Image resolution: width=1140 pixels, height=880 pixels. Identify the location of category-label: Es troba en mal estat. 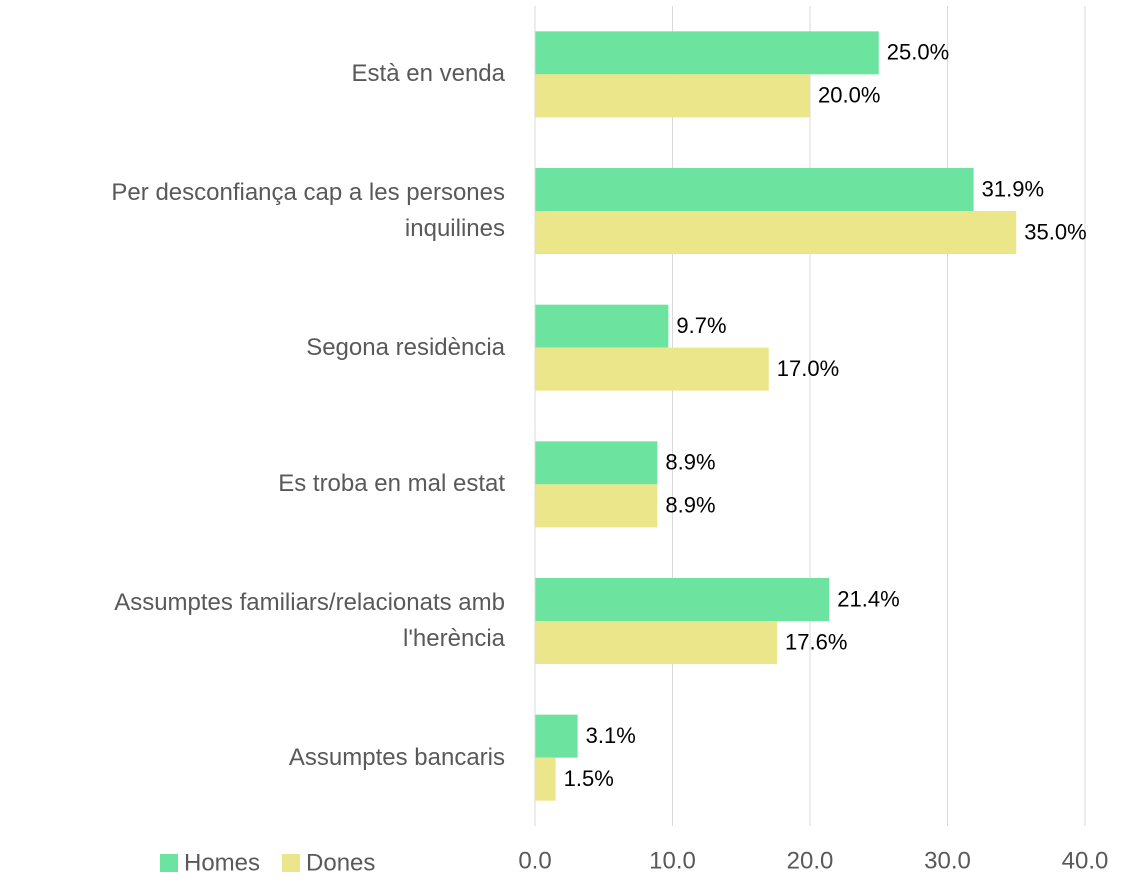
(391, 484).